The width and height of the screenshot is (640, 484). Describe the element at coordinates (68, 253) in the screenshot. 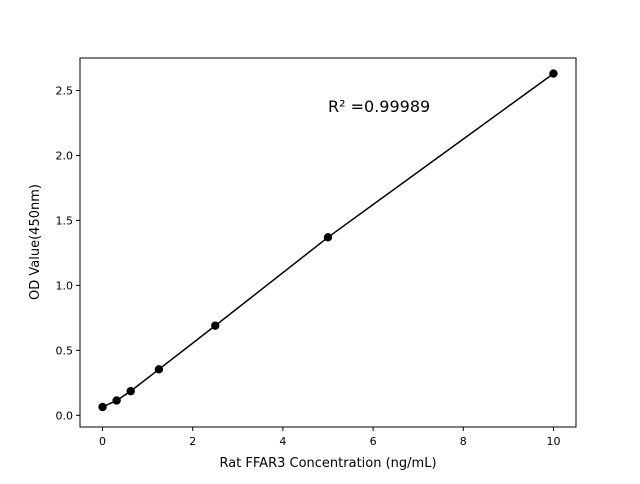

I see `y-axis: 0.0 0.5 1.0 1.5 2.0 2.5` at that location.